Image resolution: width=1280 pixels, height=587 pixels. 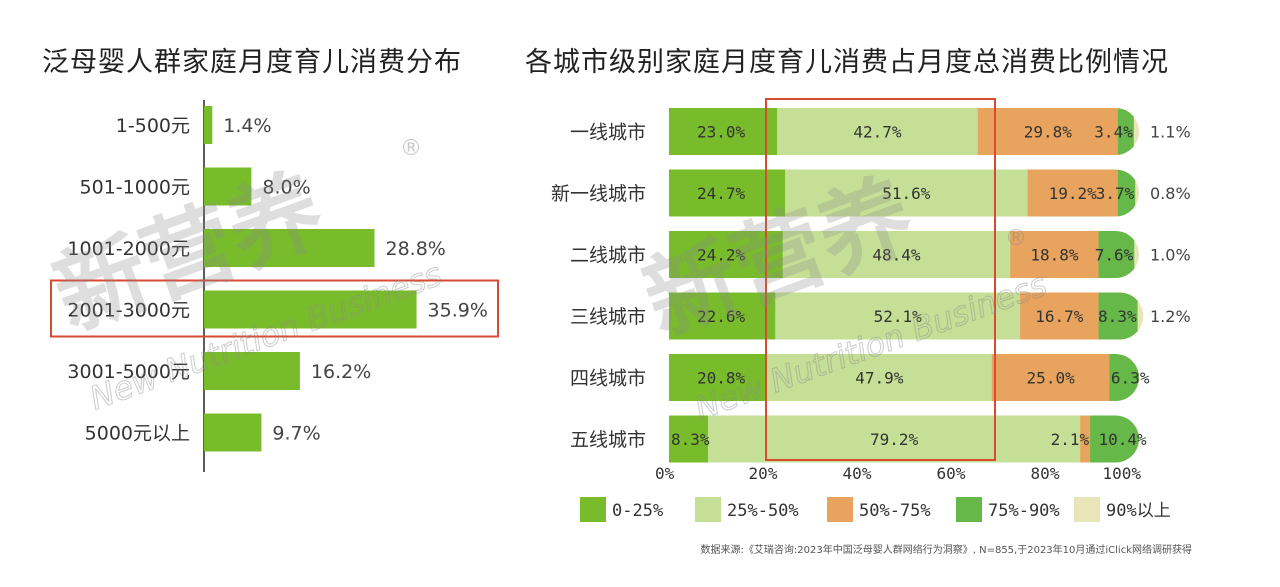 I want to click on x-tick-label: 0%, so click(x=665, y=473).